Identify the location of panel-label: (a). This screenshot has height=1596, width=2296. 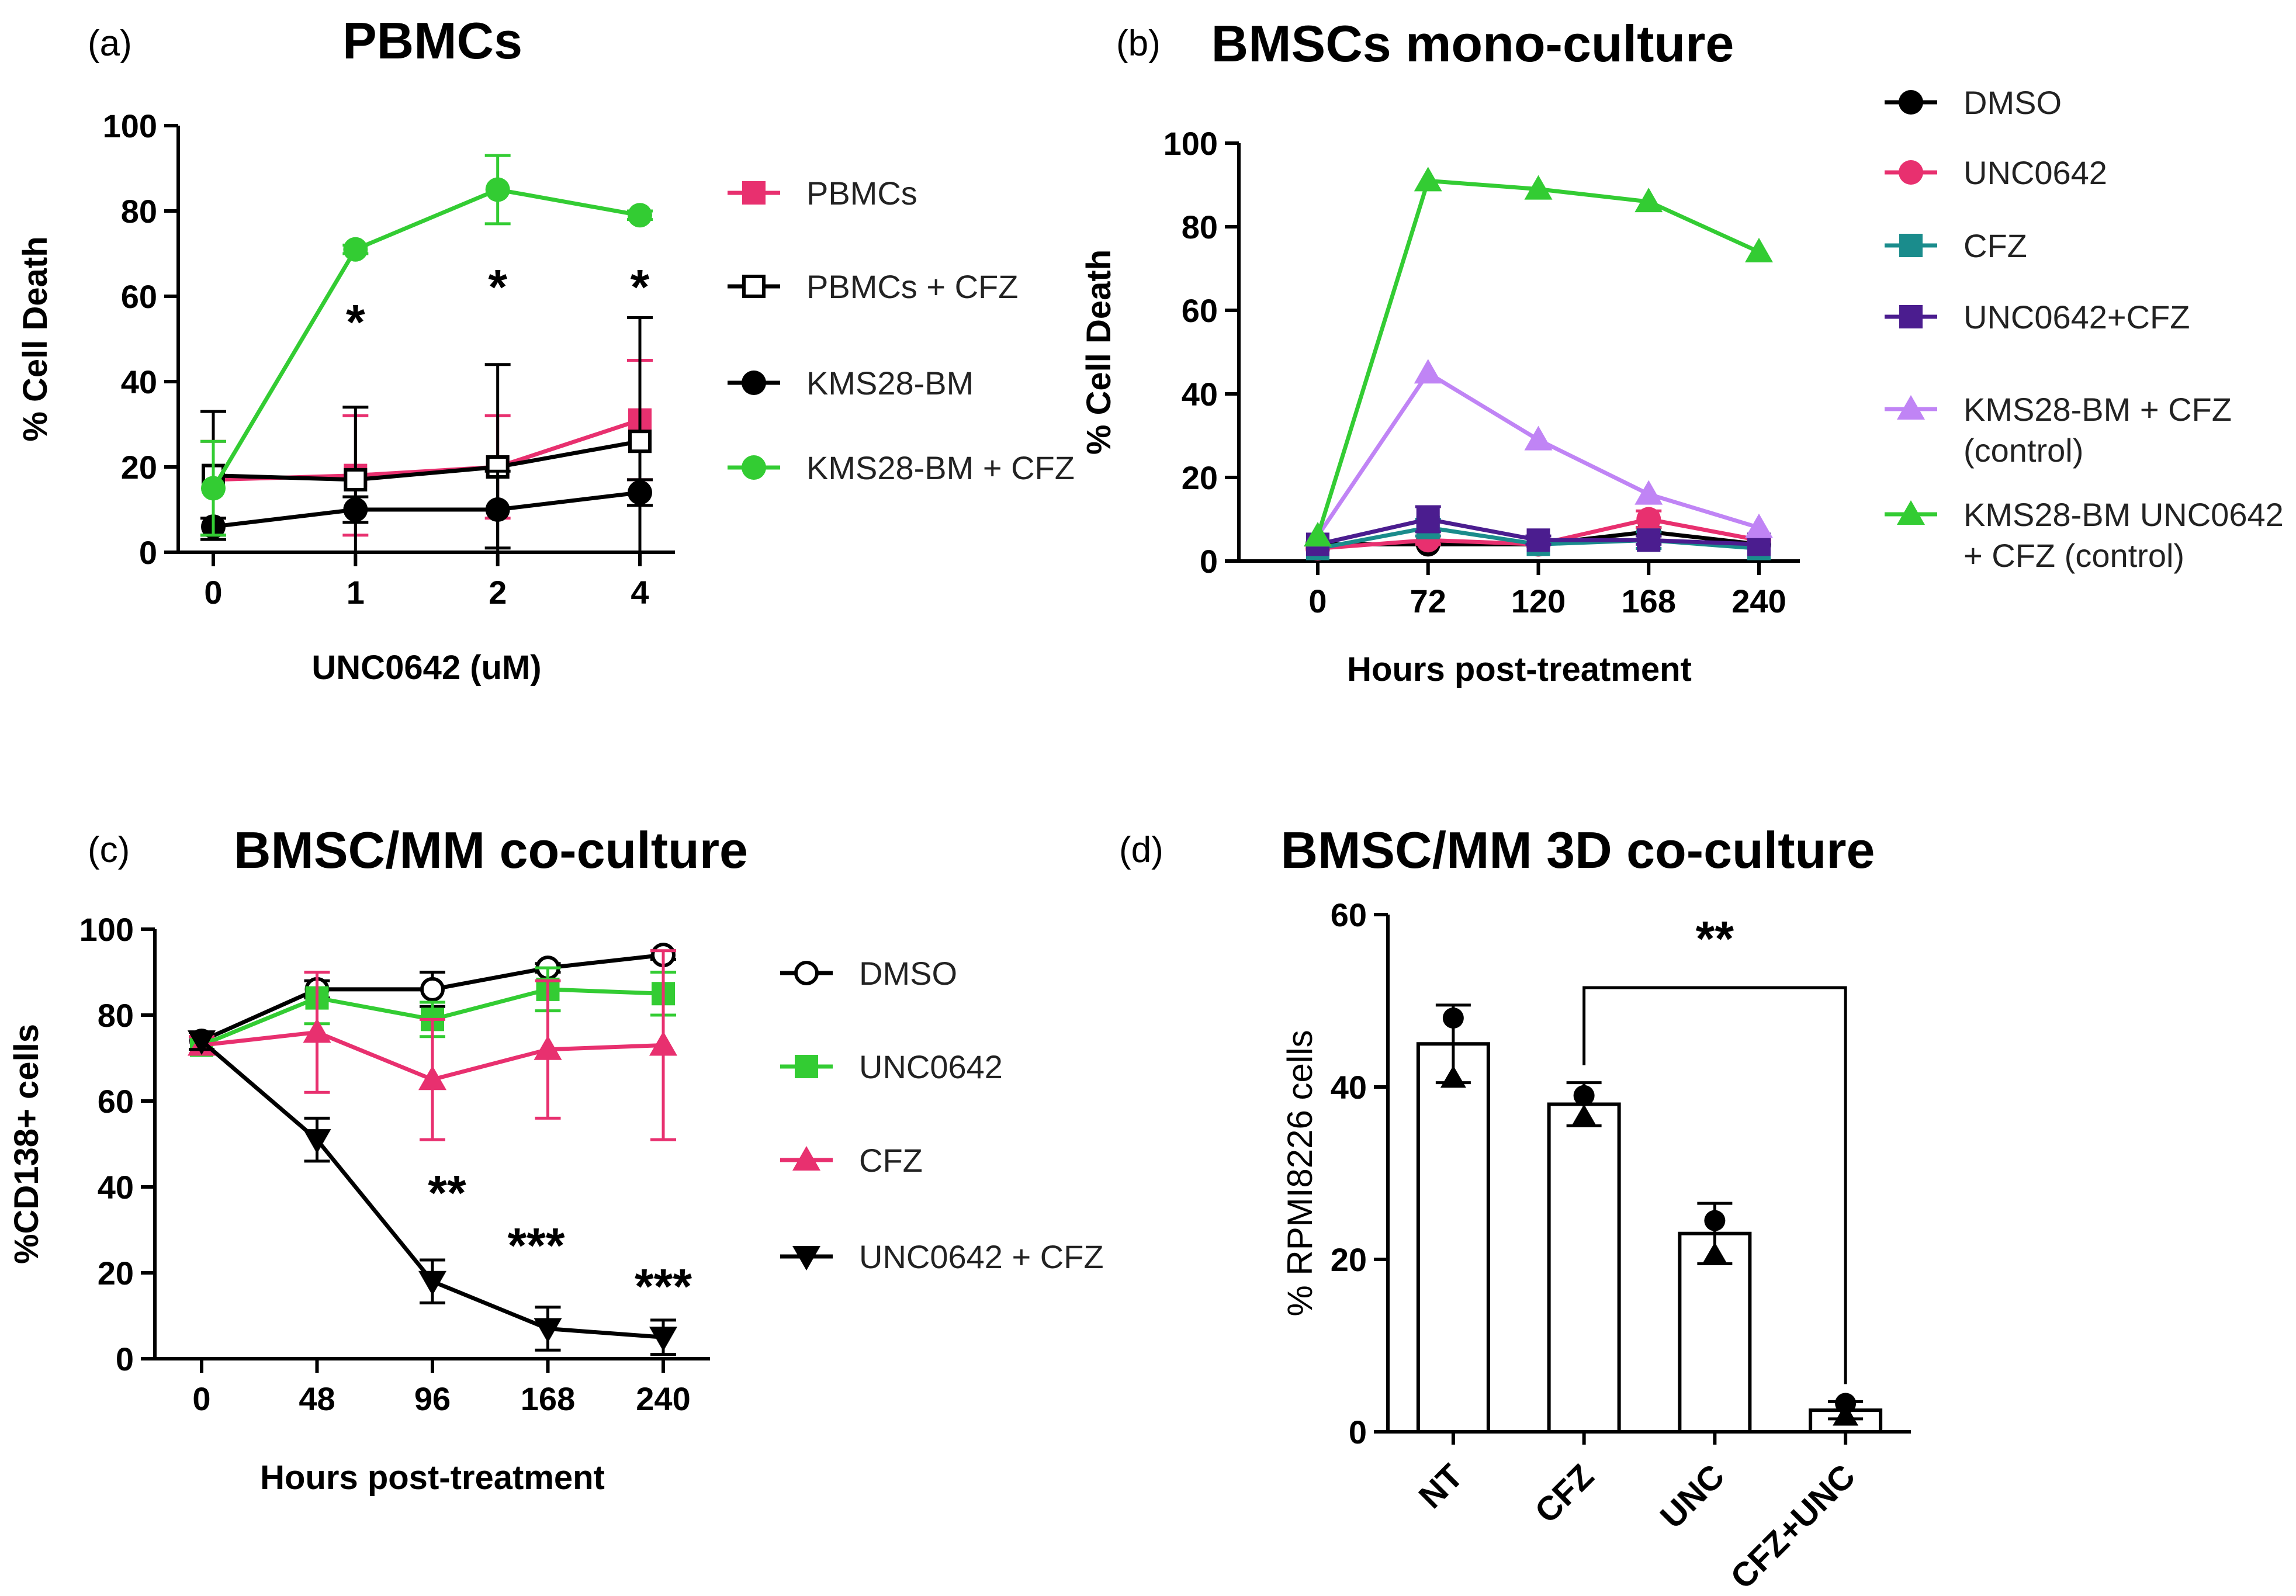
(110, 43).